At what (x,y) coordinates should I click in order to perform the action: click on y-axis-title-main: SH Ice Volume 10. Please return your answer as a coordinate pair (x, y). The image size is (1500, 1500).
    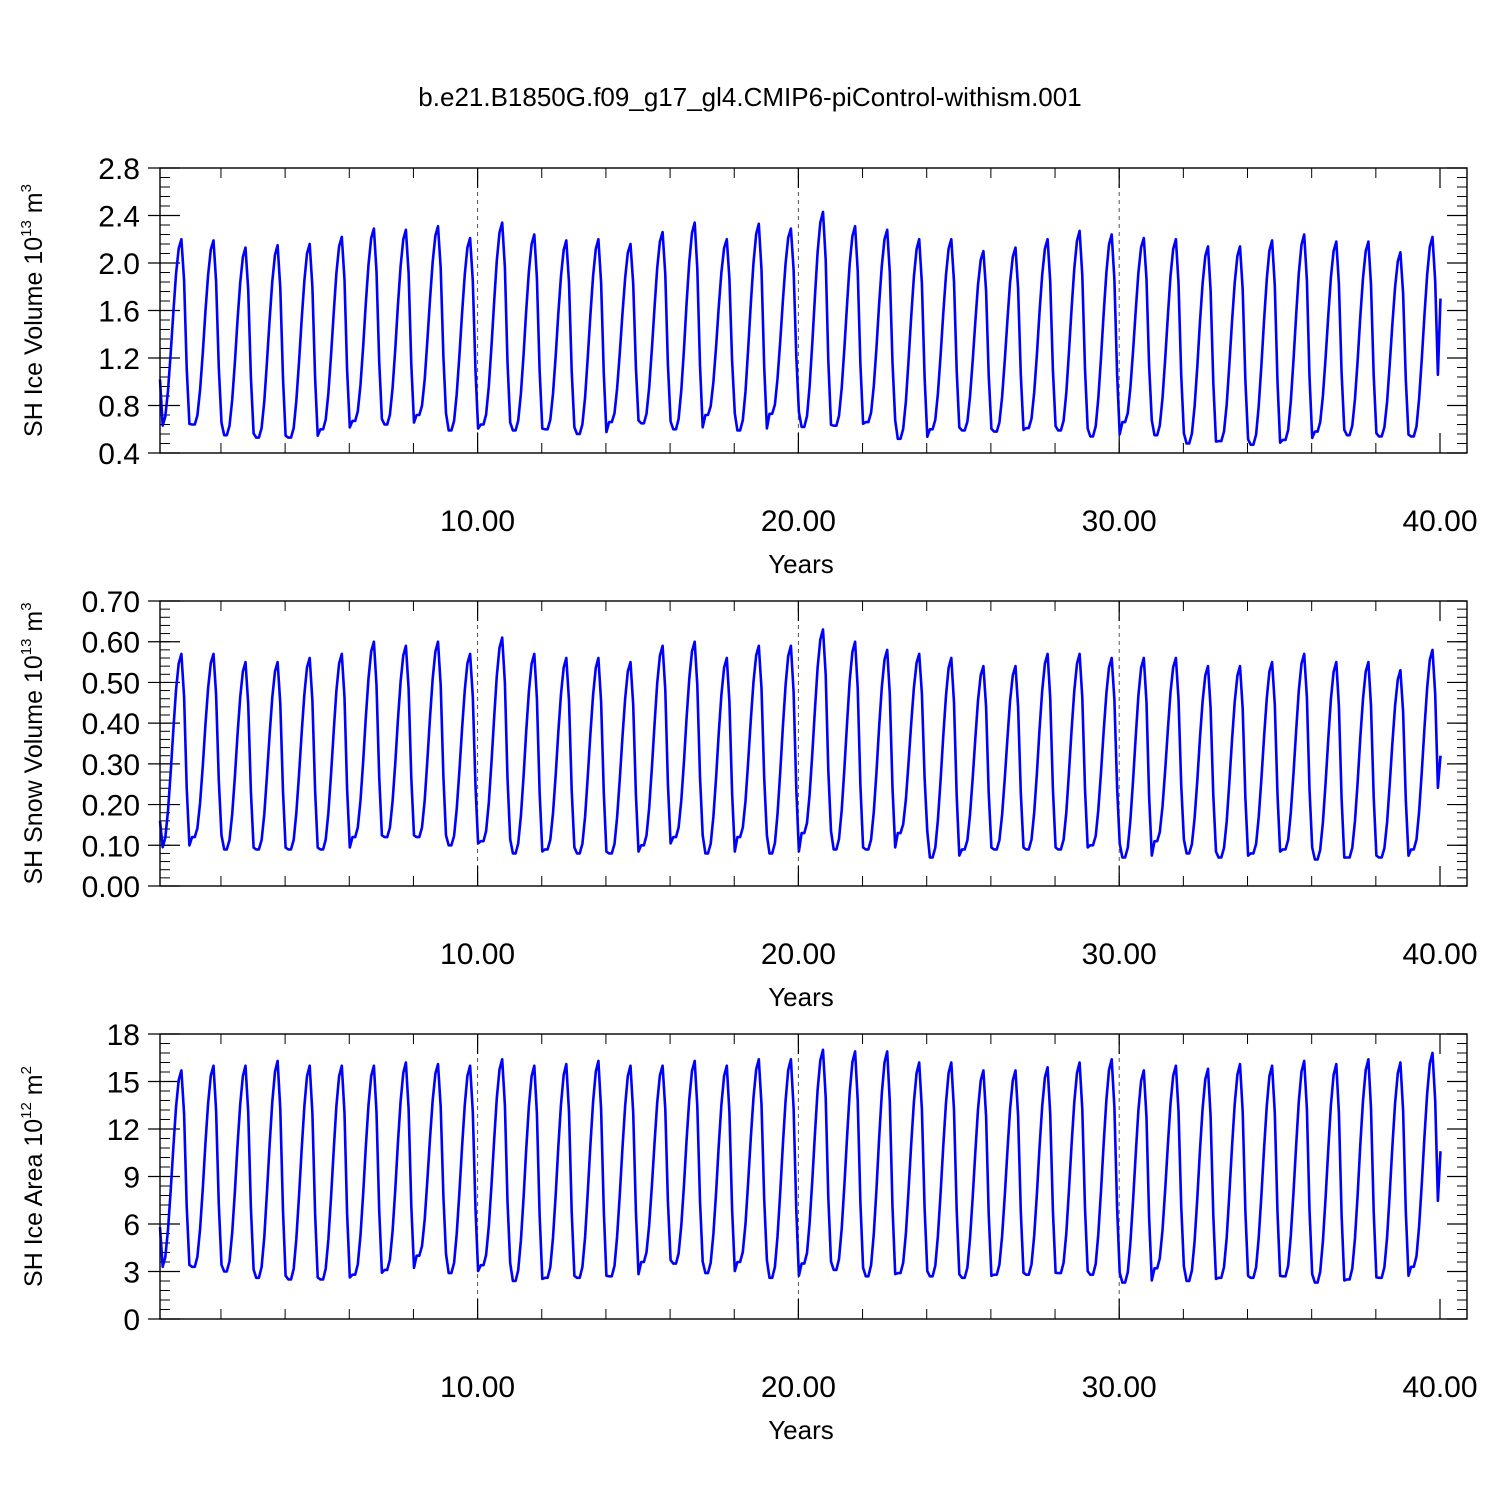
    Looking at the image, I should click on (34, 337).